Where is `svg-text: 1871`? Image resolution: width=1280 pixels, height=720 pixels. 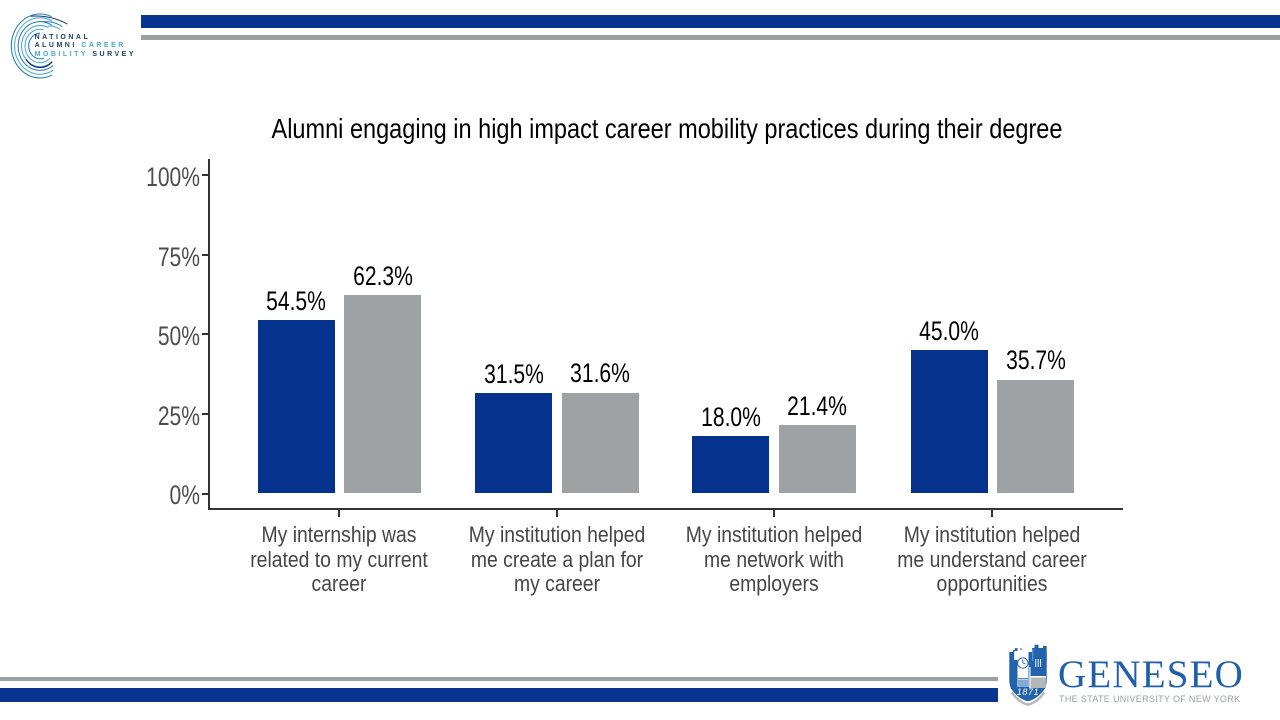 svg-text: 1871 is located at coordinates (1028, 692).